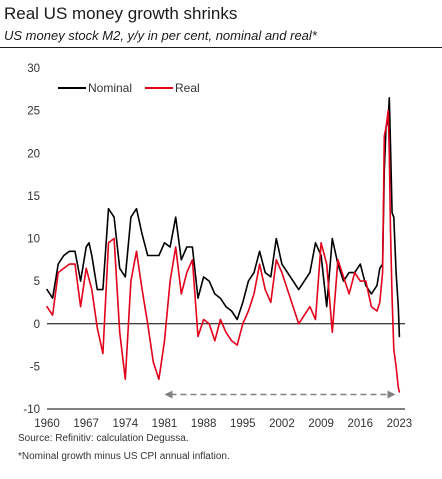 The height and width of the screenshot is (479, 442). Describe the element at coordinates (168, 394) in the screenshot. I see `arrow-head-left` at that location.